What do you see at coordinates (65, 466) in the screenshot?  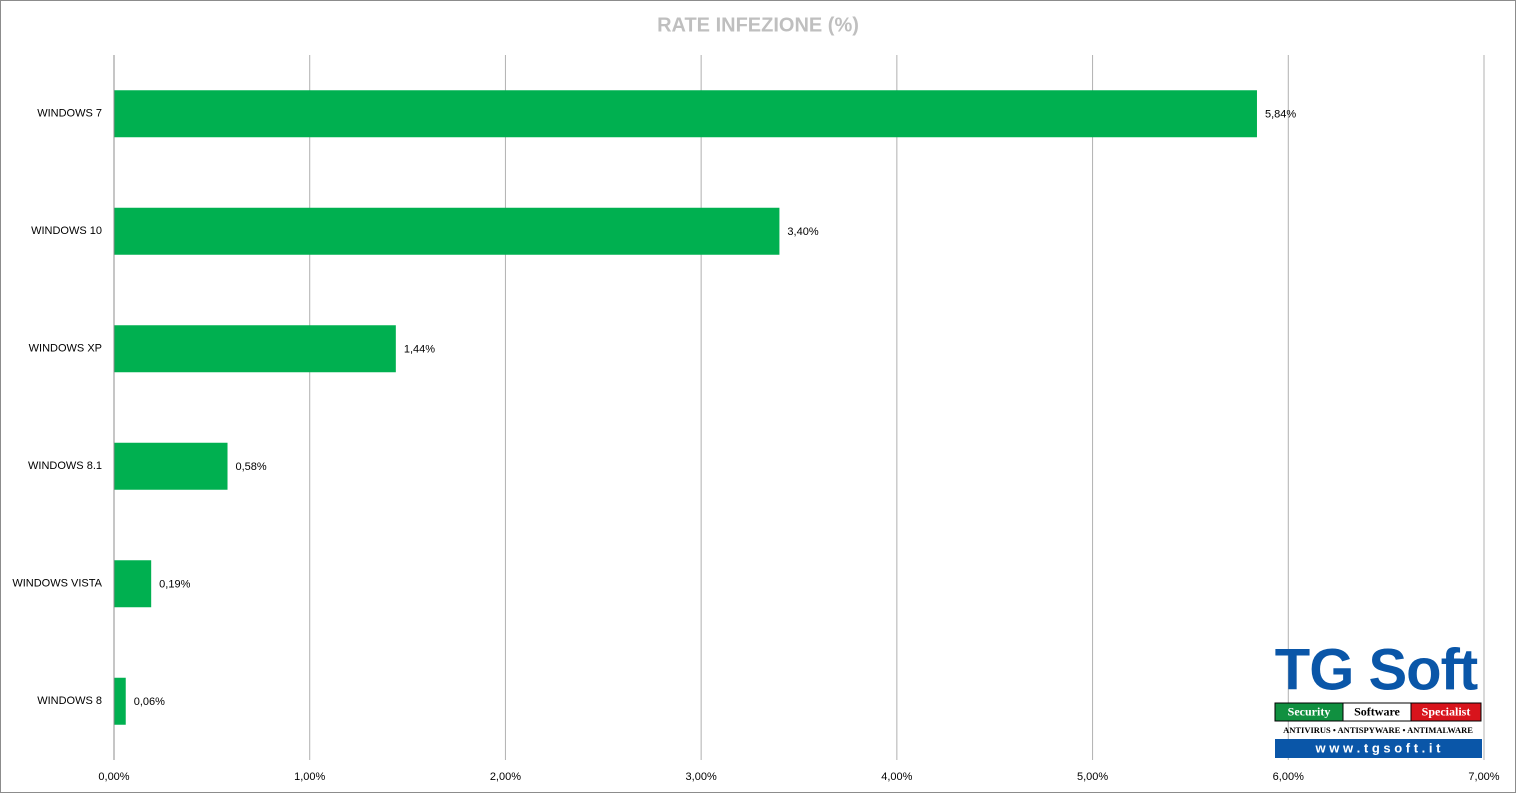 I see `y-tick-label: WINDOWS 8.1` at bounding box center [65, 466].